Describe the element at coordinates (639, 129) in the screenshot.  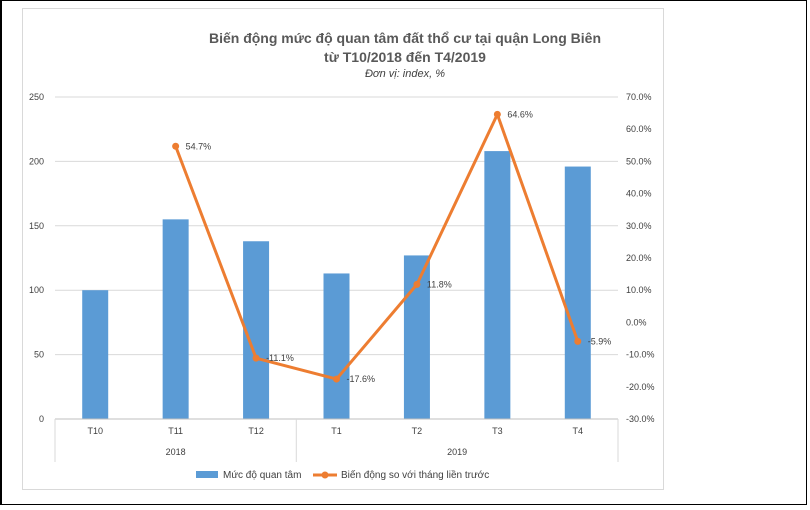
I see `y-right-tick-label: 60.0%` at that location.